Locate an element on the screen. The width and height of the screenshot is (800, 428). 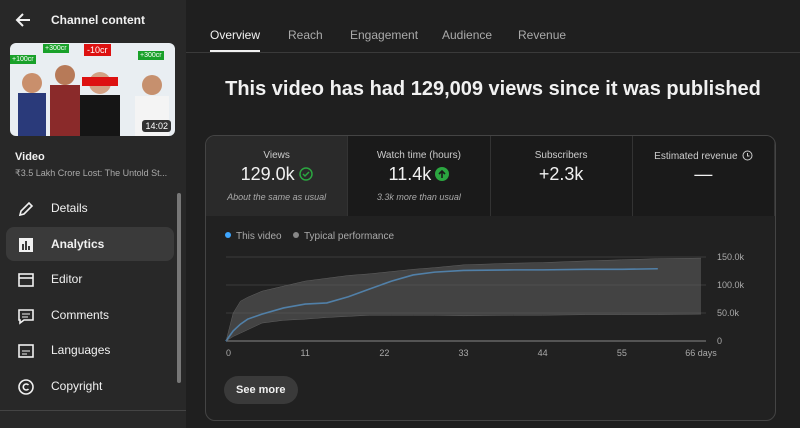
x-tick-label: 33 is located at coordinates (463, 353).